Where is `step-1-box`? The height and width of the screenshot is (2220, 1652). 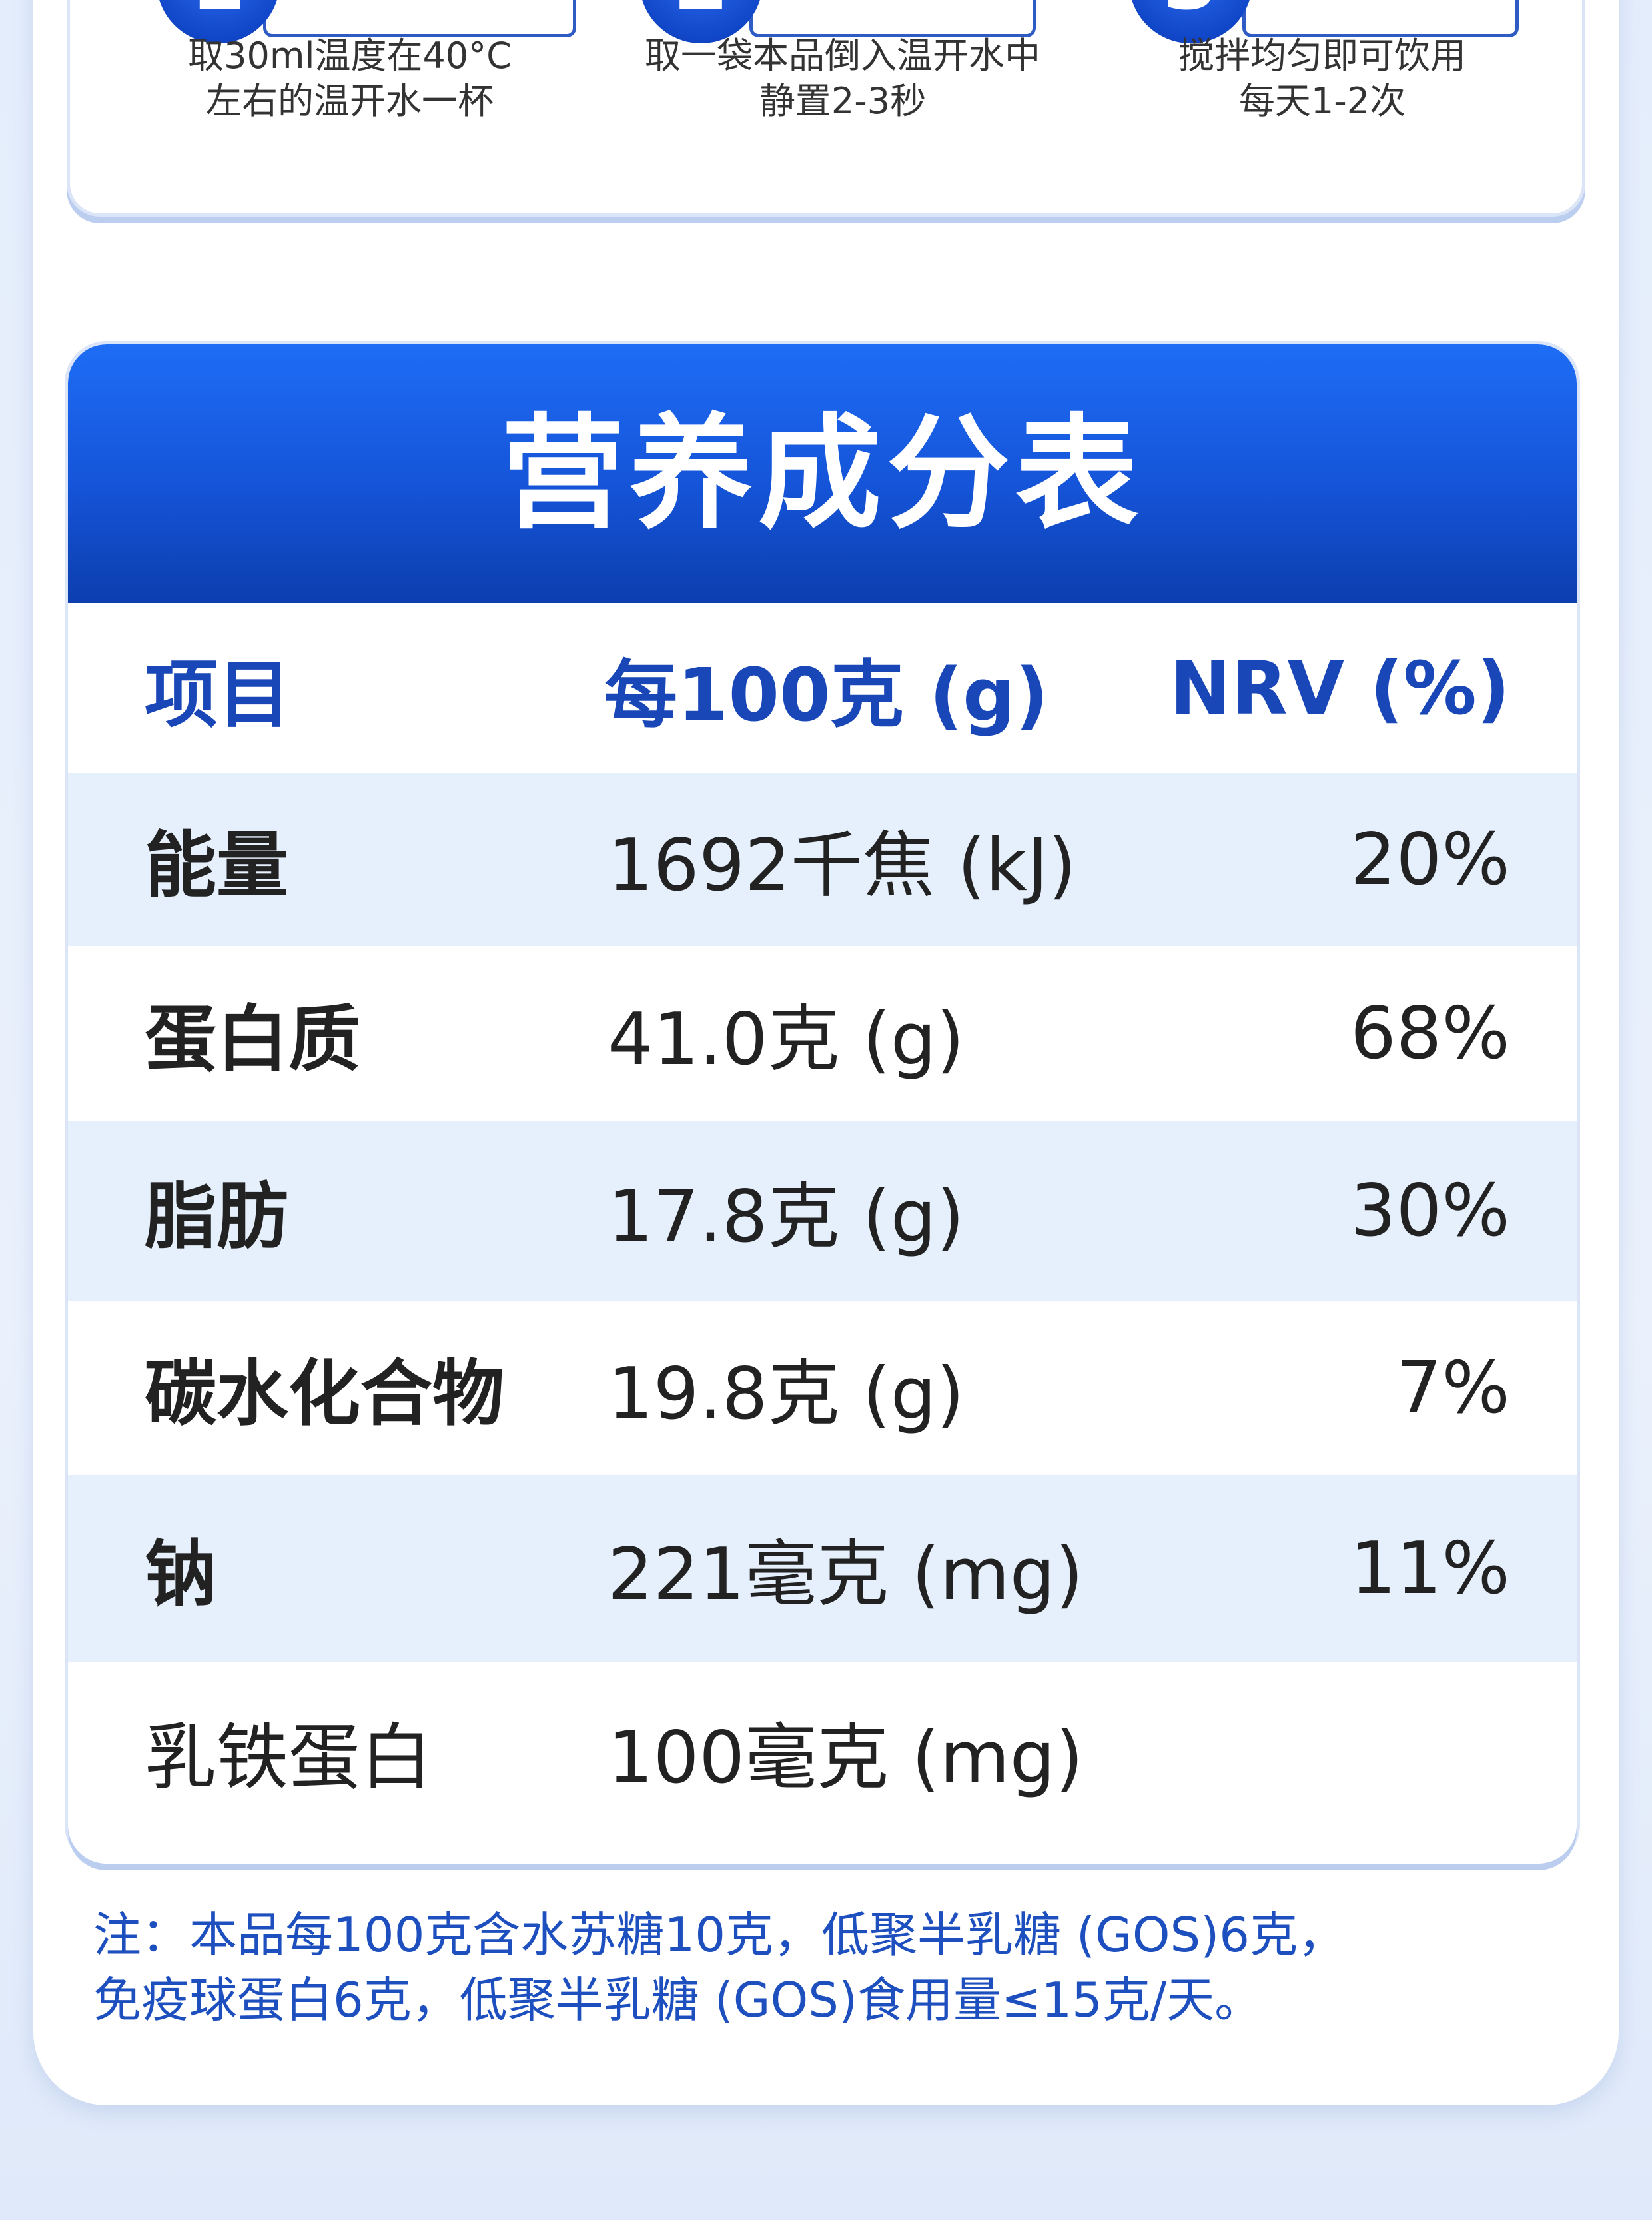
step-1-box is located at coordinates (419, 18).